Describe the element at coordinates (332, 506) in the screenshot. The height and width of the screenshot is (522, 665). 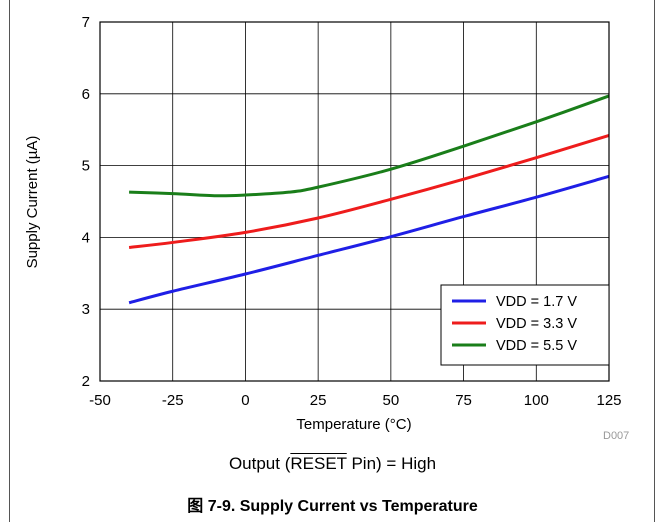
I see `figure-caption: 图 7-9. Supply Current vs Temperature` at that location.